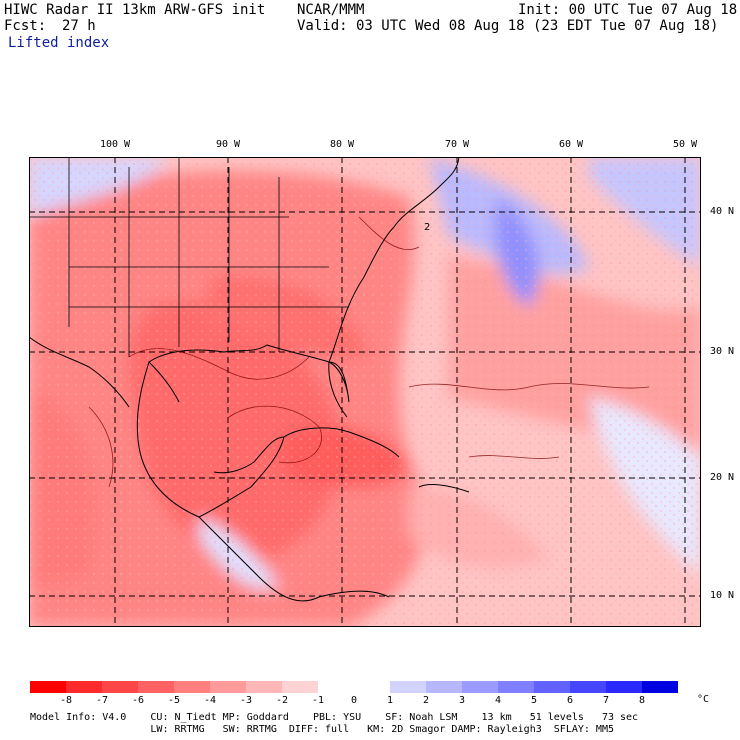 This screenshot has height=740, width=740. What do you see at coordinates (444, 488) in the screenshot?
I see `hispaniola-outline` at bounding box center [444, 488].